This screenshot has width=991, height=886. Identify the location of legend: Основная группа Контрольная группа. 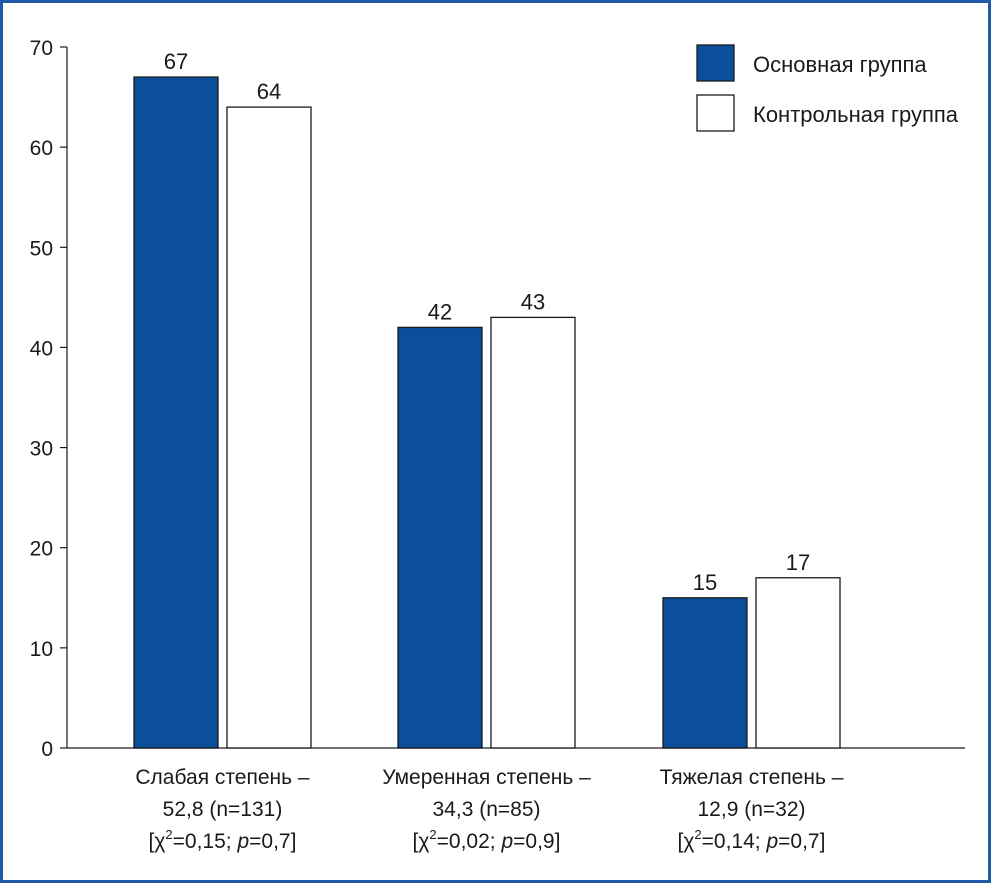
(827, 88).